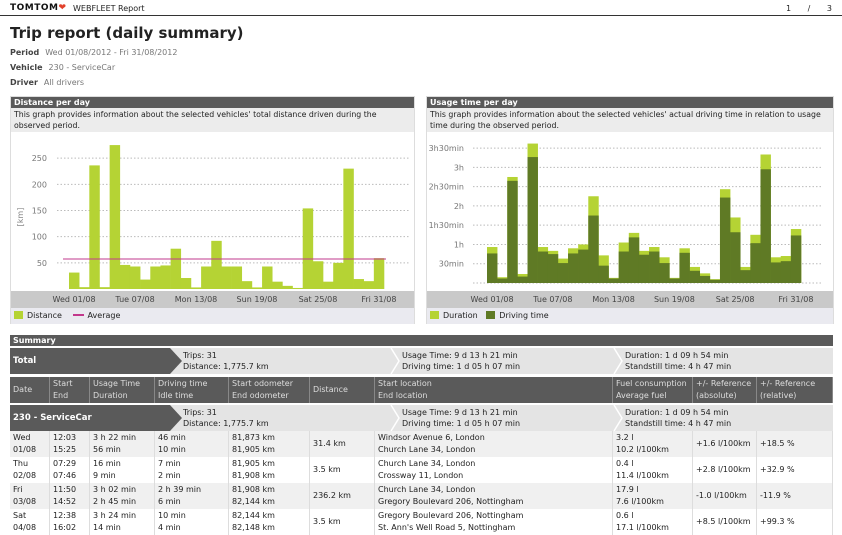 The height and width of the screenshot is (535, 842). What do you see at coordinates (494, 390) in the screenshot?
I see `column-header: Start location End location` at bounding box center [494, 390].